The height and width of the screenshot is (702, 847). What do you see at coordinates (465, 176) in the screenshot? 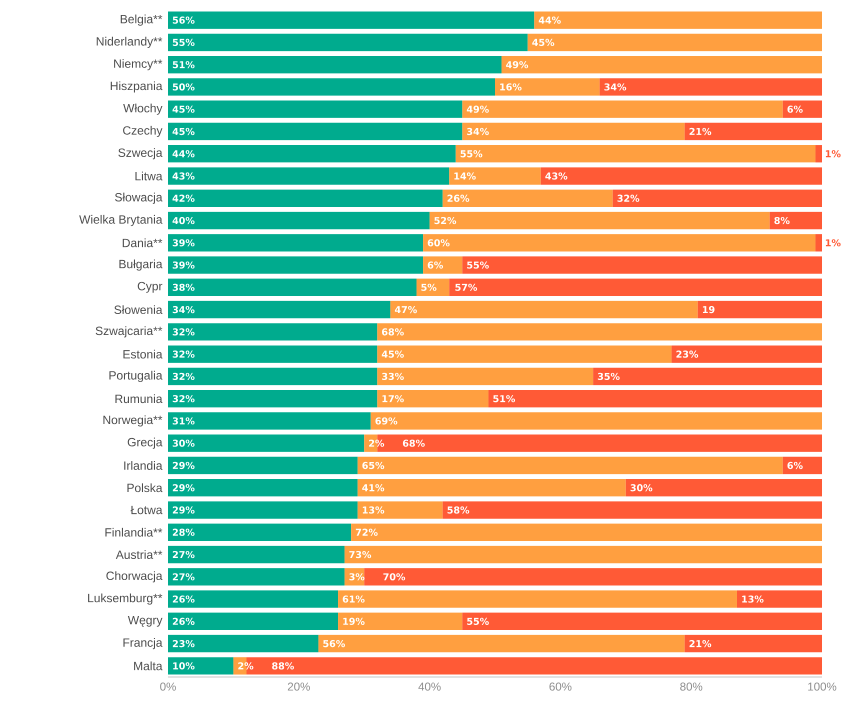
I see `data-label: 14%` at bounding box center [465, 176].